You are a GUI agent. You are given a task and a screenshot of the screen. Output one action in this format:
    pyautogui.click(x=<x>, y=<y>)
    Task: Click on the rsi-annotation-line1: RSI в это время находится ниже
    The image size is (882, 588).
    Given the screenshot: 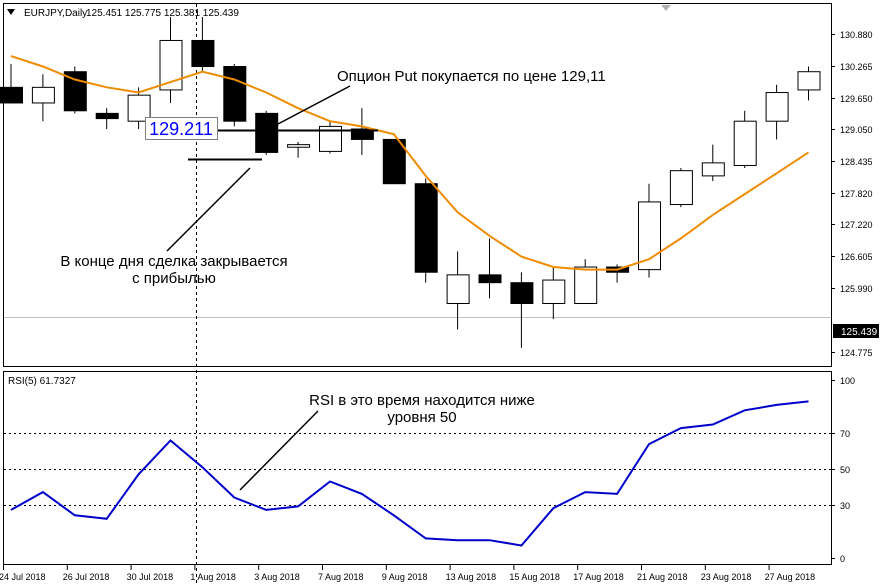 What is the action you would take?
    pyautogui.click(x=422, y=400)
    